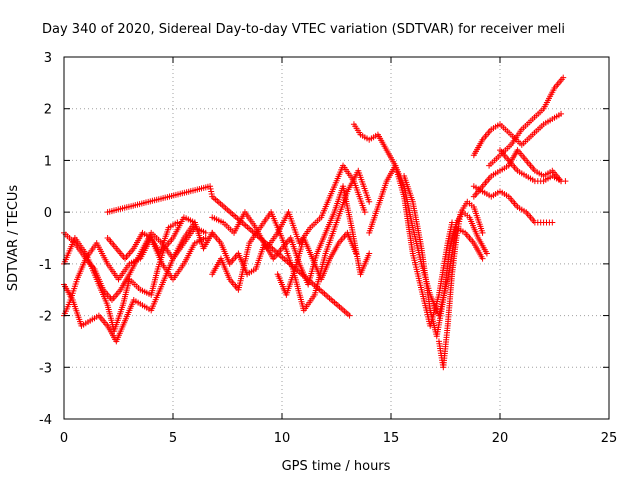  What do you see at coordinates (64, 438) in the screenshot?
I see `x-tick-label: 0` at bounding box center [64, 438].